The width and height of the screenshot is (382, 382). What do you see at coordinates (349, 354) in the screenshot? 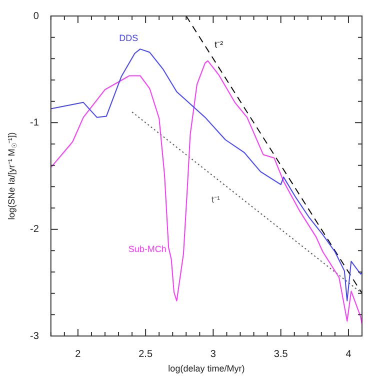
I see `x-tick-label: 4` at bounding box center [349, 354].